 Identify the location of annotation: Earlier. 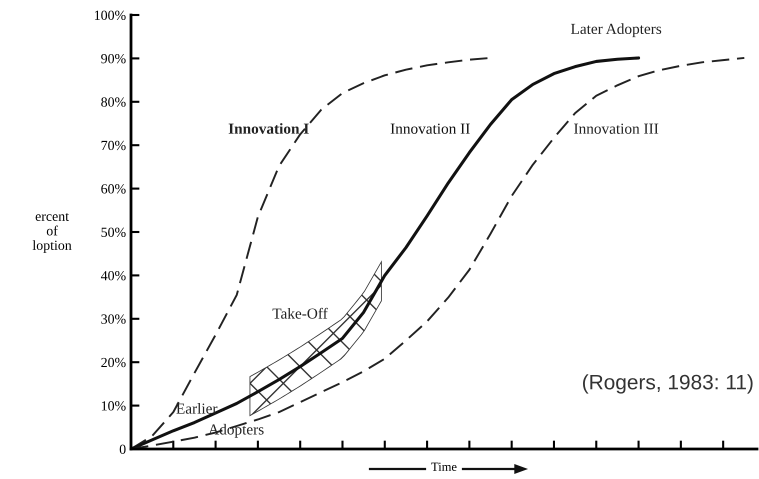
(197, 408).